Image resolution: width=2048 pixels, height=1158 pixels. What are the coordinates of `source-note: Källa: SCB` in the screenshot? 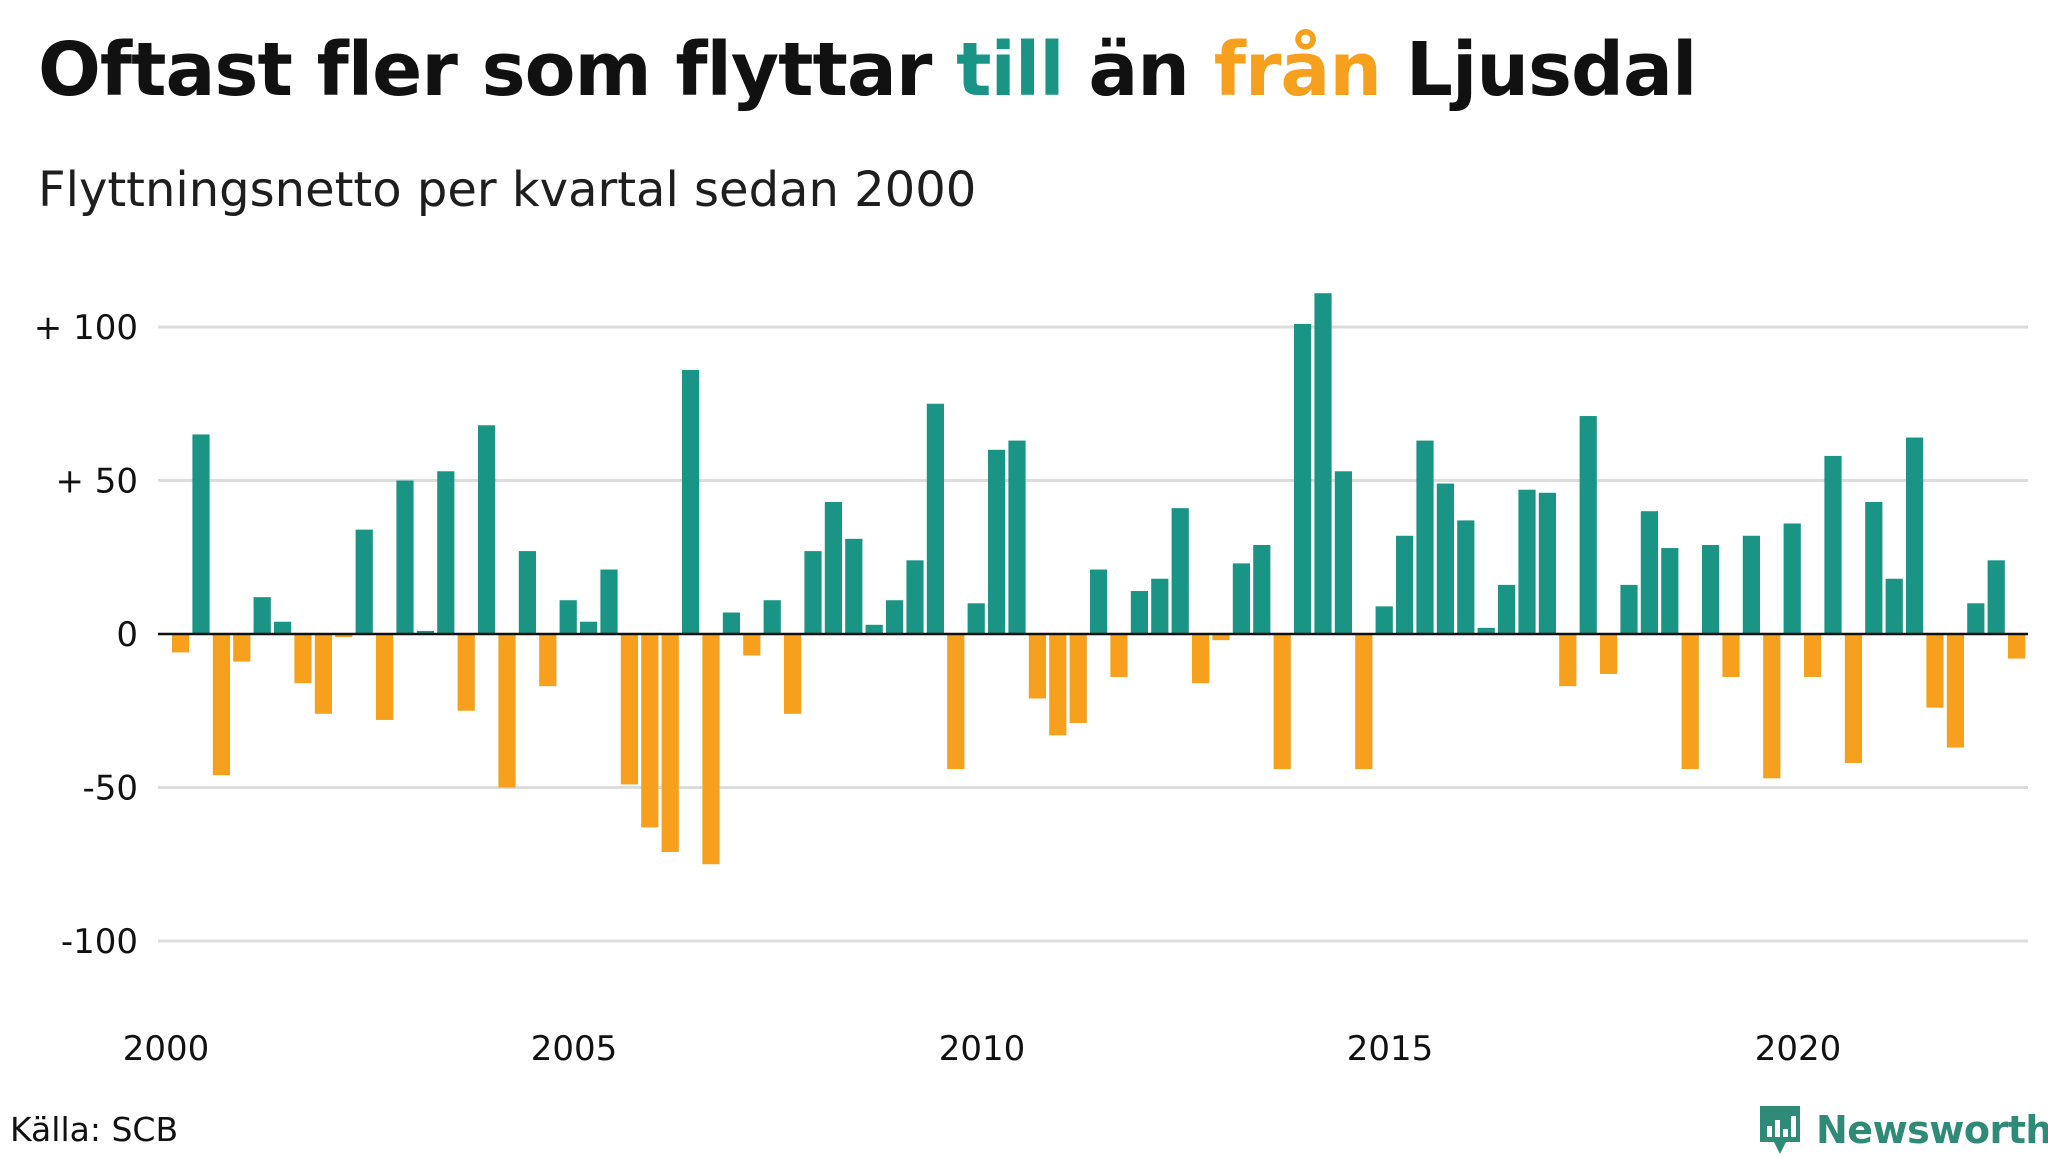 It's located at (94, 1129).